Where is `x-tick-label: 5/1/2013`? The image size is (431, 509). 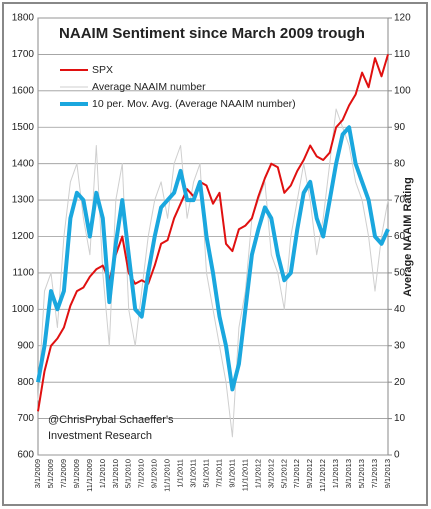
x-tick-label: 5/1/2013 is located at coordinates (361, 473).